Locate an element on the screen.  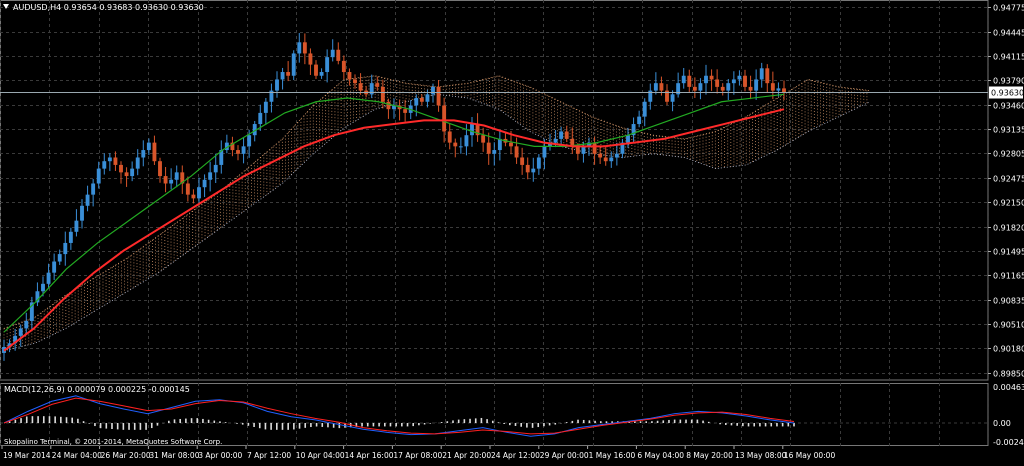
y-tick-label: 0.93460 is located at coordinates (1008, 106).